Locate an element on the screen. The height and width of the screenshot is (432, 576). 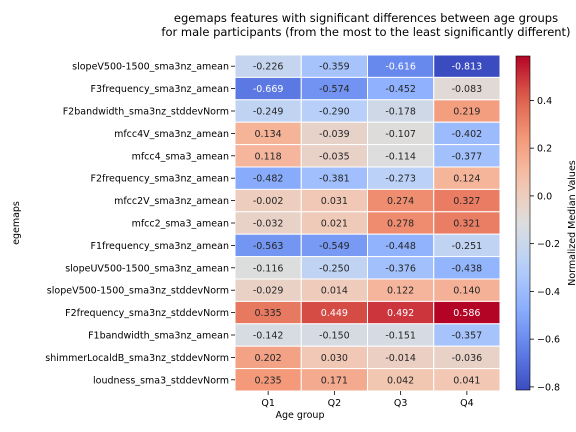
colorbar-tick-label: 0.4 is located at coordinates (544, 101).